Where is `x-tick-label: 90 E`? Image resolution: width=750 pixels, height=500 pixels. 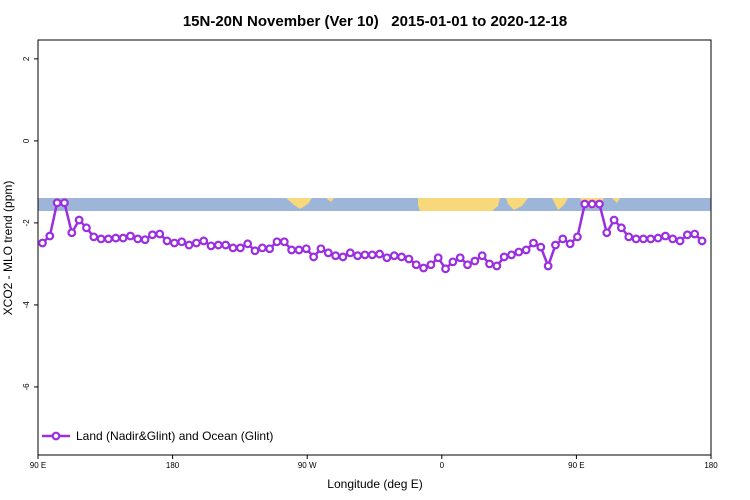 x-tick-label: 90 E is located at coordinates (38, 465).